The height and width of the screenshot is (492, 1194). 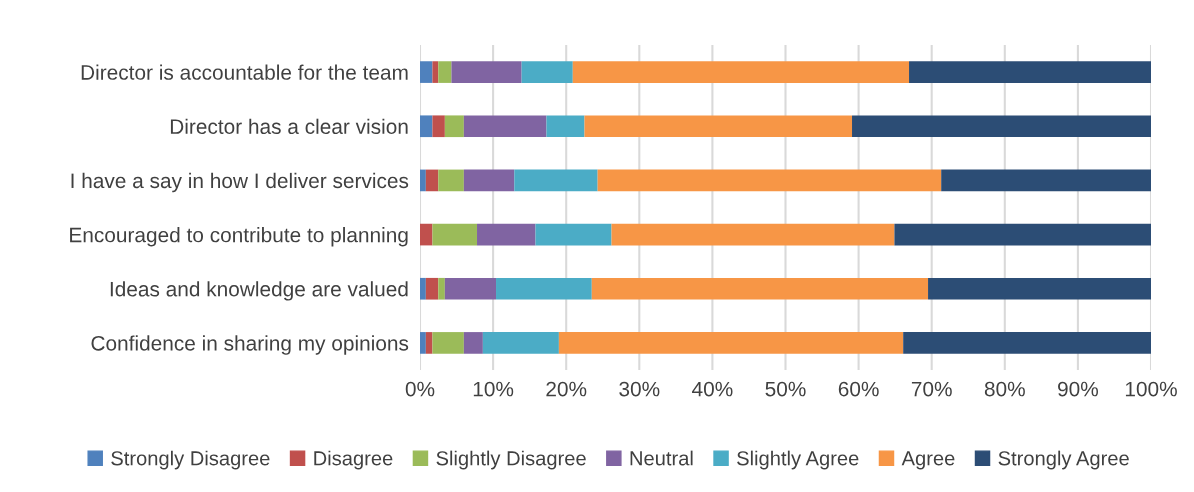 What do you see at coordinates (493, 389) in the screenshot?
I see `x-tick-label: 10%` at bounding box center [493, 389].